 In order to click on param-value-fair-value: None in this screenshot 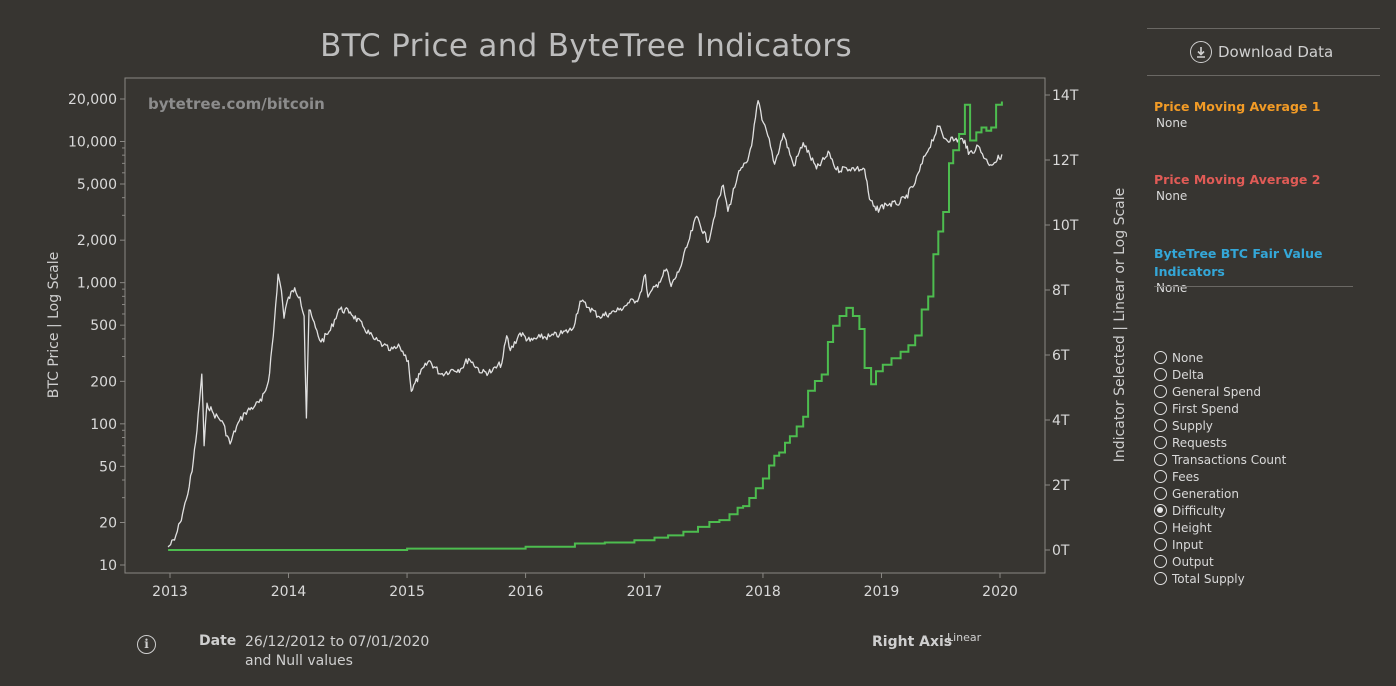, I will do `click(1172, 288)`.